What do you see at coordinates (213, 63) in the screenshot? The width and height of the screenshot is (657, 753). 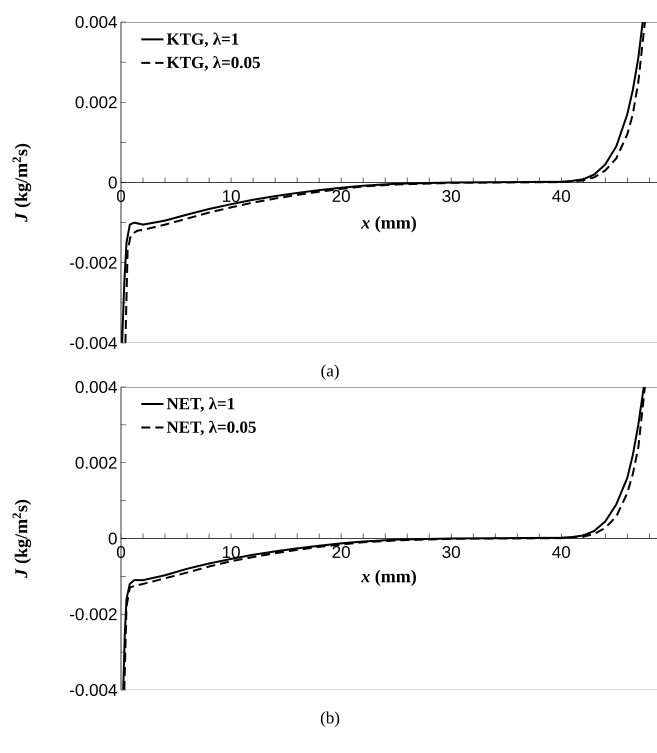 I see `legend-label: KTG, λ=0.05` at bounding box center [213, 63].